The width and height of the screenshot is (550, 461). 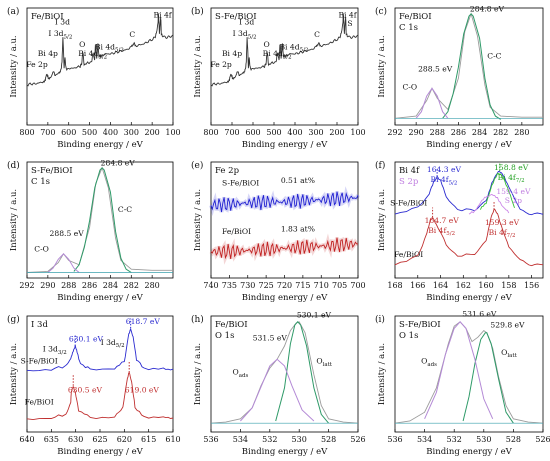 What do you see at coordinates (172, 439) in the screenshot?
I see `x-tick-label: 610` at bounding box center [172, 439].